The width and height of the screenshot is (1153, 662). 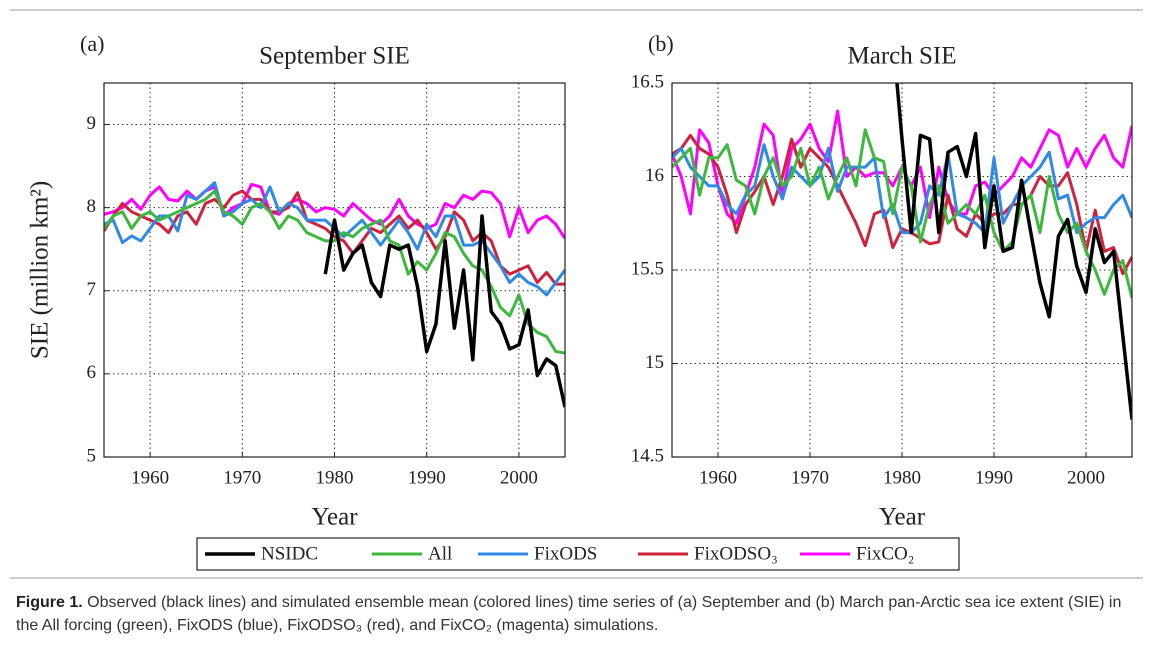 I want to click on y-axis-label: SIE (million km²), so click(x=40, y=270).